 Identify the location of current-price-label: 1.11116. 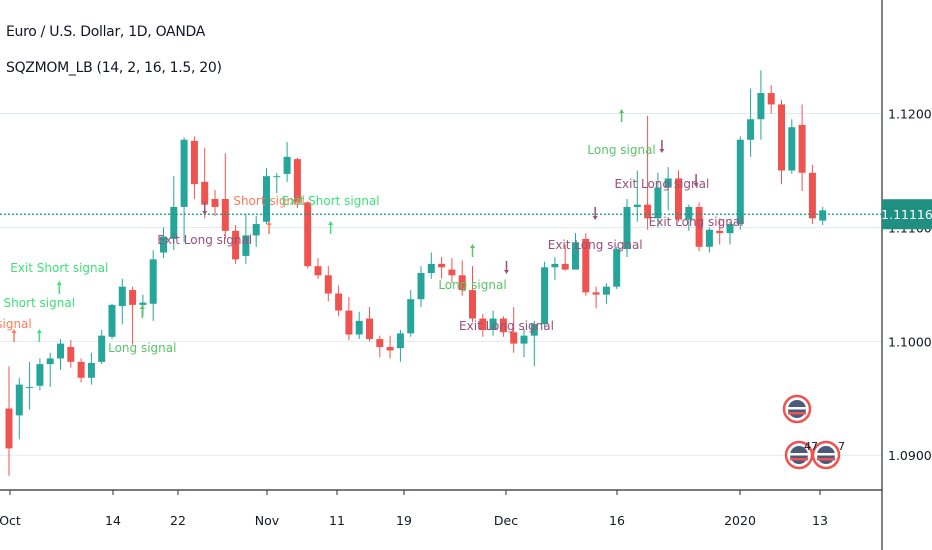
(906, 214).